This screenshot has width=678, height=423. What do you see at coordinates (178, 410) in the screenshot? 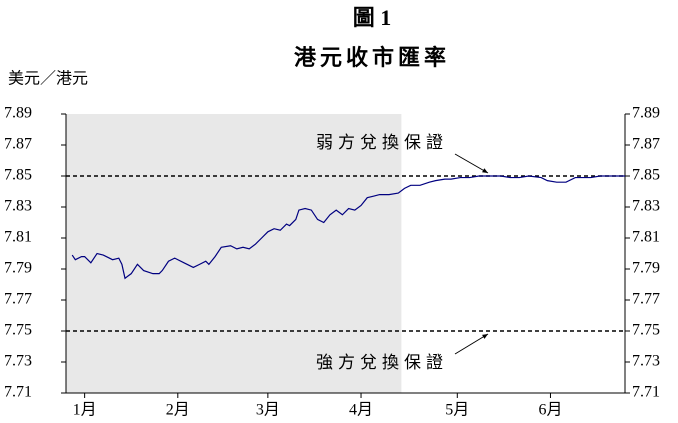
I see `x-tick-label: 2月` at bounding box center [178, 410].